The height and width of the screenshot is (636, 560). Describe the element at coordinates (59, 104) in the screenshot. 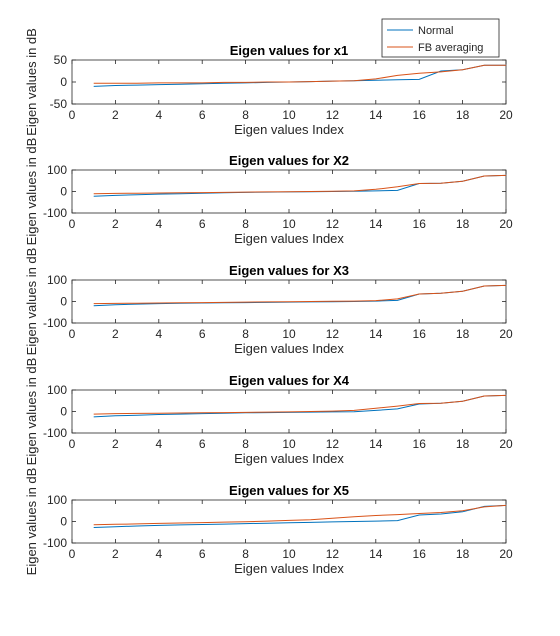

I see `y-tick-label: -50` at that location.